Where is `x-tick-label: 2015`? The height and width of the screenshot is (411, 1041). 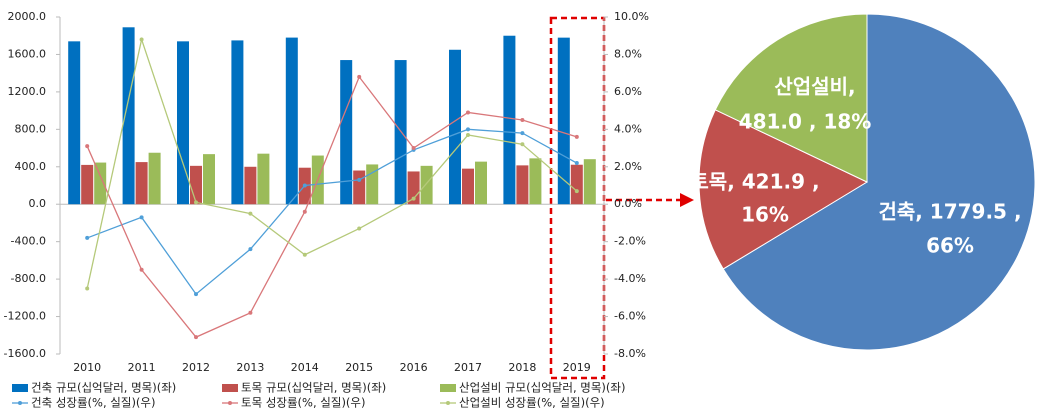
x-tick-label: 2015 is located at coordinates (359, 367).